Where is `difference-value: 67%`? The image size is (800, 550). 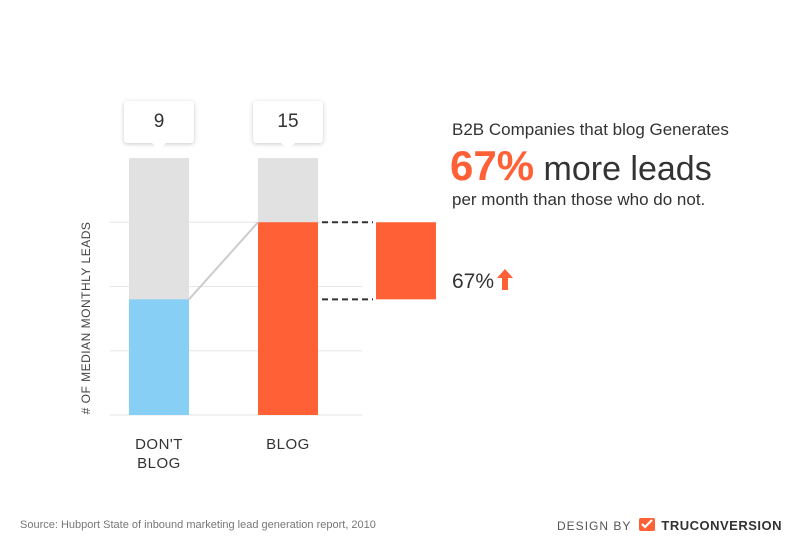 difference-value: 67% is located at coordinates (473, 281).